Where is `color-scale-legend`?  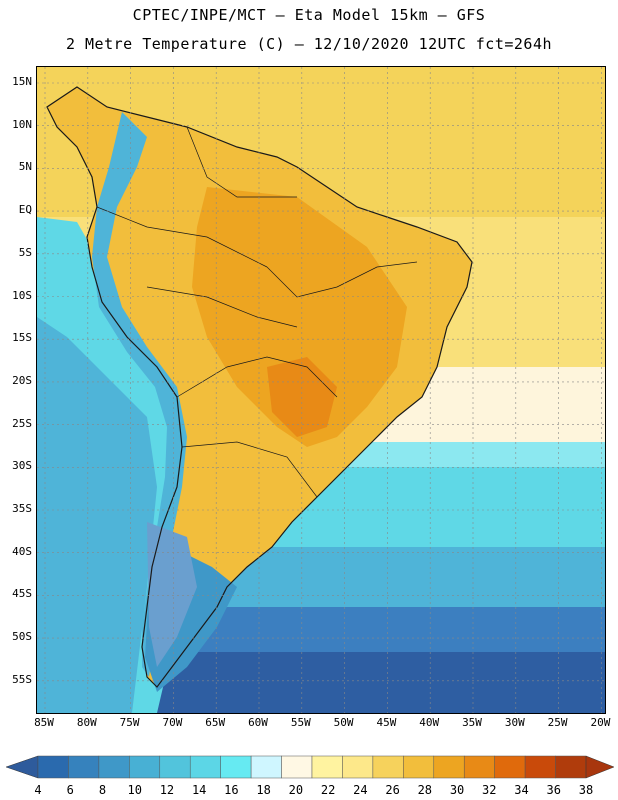
color-scale-legend is located at coordinates (310, 767).